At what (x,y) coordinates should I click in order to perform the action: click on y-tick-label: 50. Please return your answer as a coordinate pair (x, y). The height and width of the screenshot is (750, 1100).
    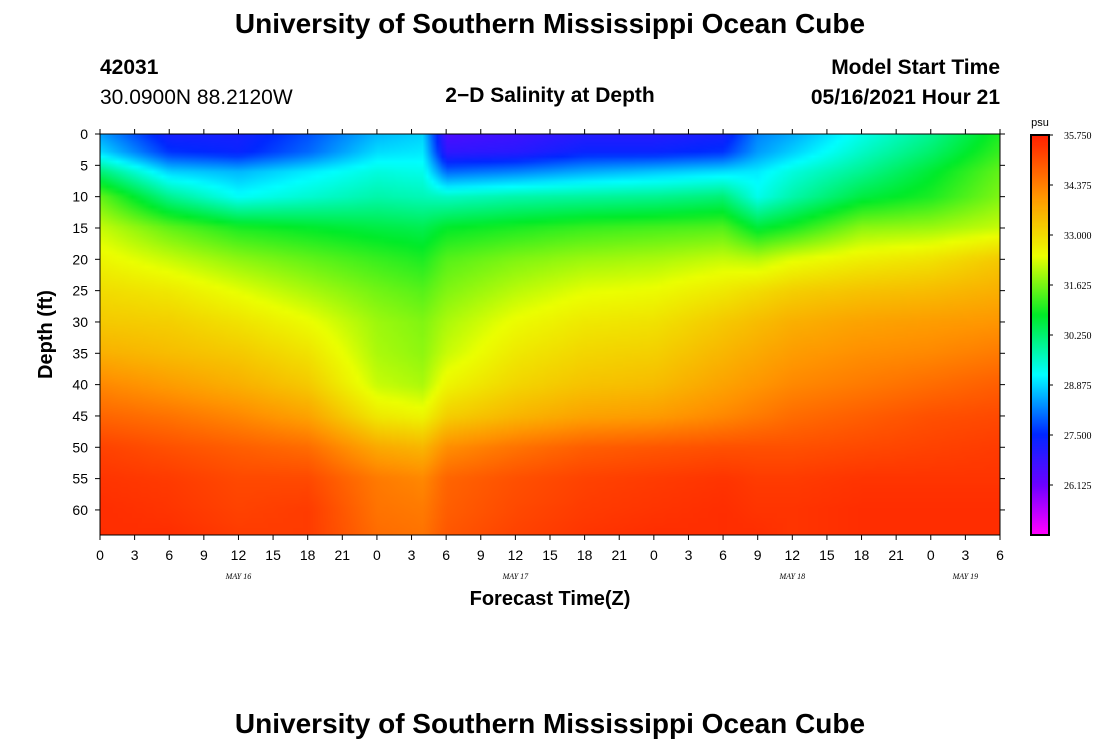
    Looking at the image, I should click on (80, 447).